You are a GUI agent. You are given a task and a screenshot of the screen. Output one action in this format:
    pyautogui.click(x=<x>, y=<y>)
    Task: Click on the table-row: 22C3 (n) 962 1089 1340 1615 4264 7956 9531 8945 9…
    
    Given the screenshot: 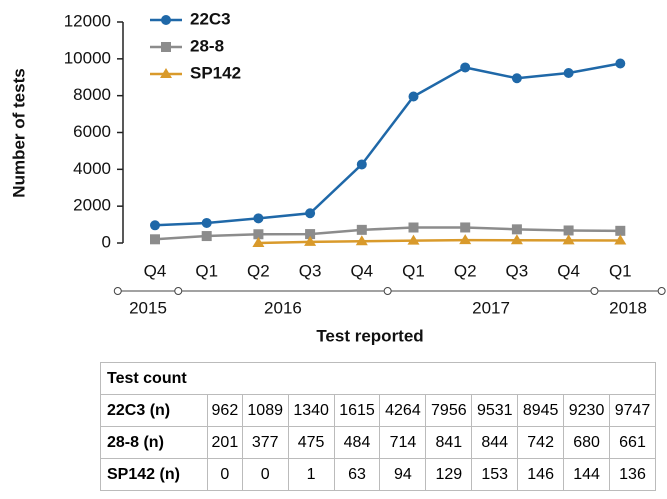 What is the action you would take?
    pyautogui.click(x=378, y=410)
    